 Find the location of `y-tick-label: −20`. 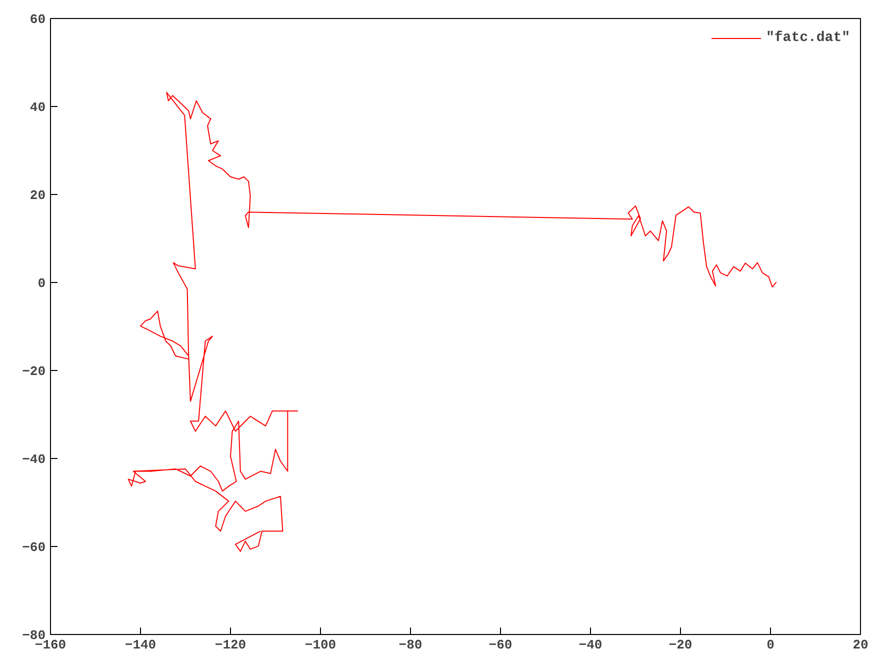

y-tick-label: −20 is located at coordinates (34, 371).